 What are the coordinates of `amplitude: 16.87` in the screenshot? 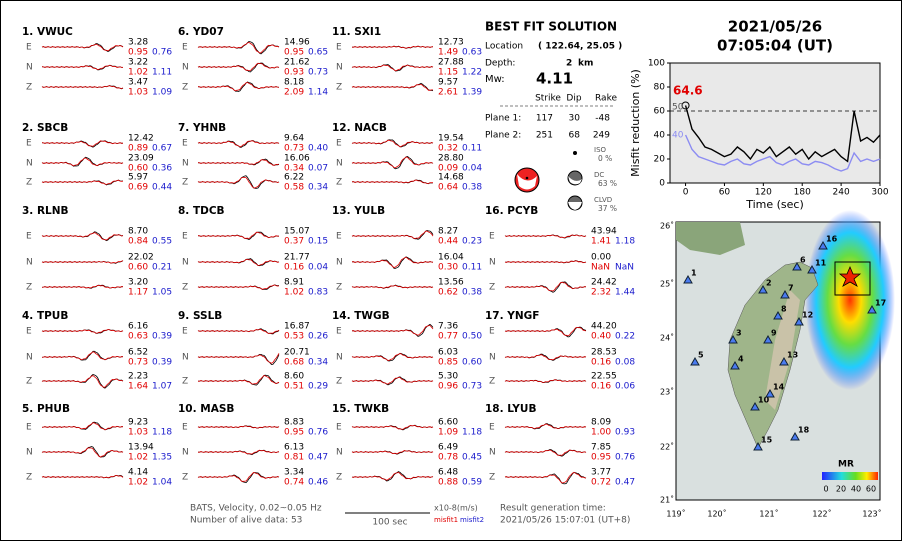 It's located at (297, 327).